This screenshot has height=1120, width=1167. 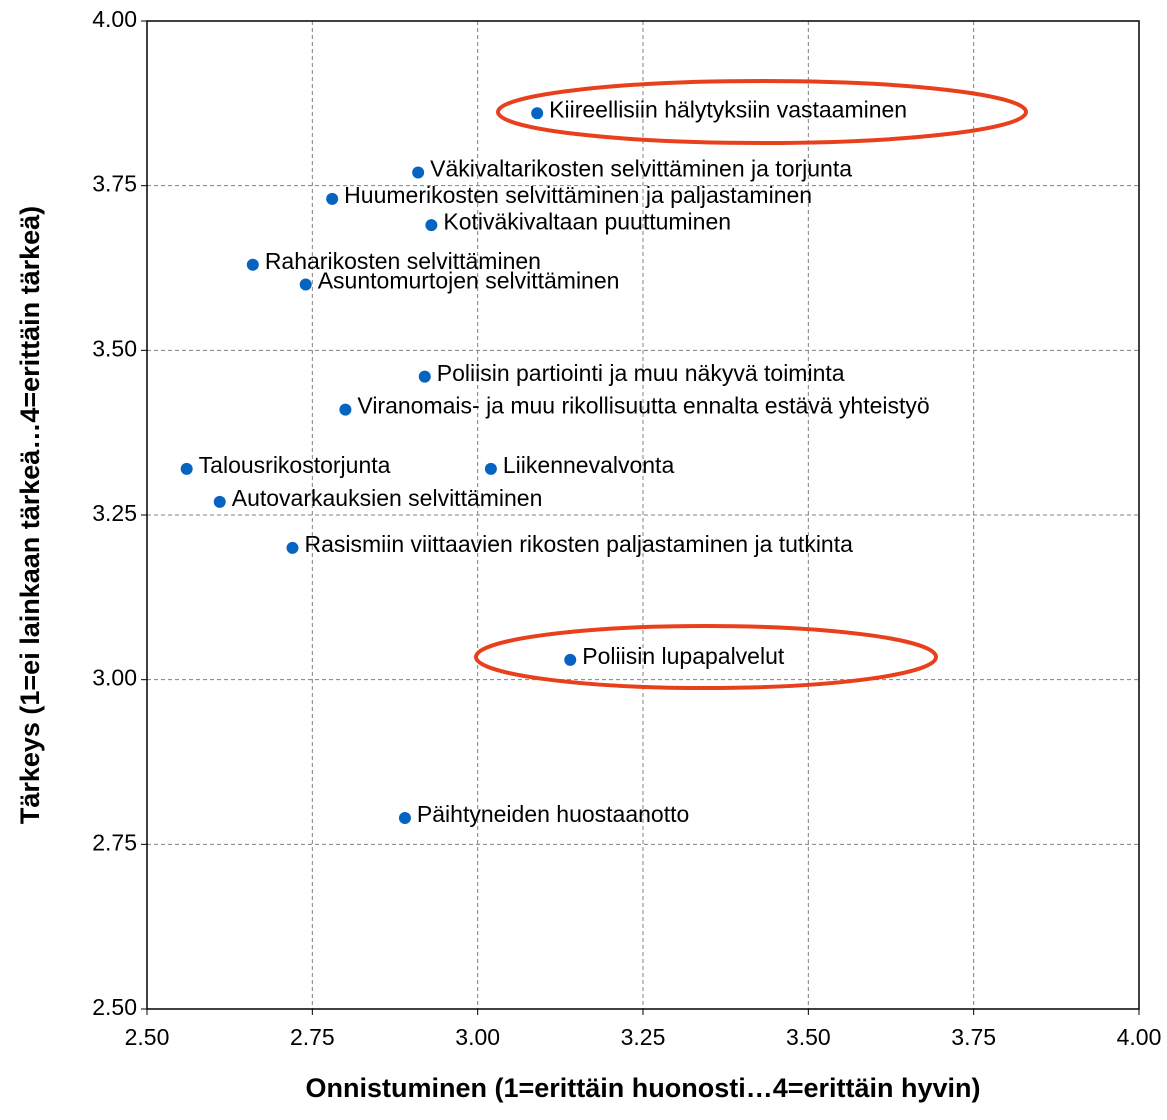 I want to click on x-tick-label: 4.00, so click(x=1139, y=1037).